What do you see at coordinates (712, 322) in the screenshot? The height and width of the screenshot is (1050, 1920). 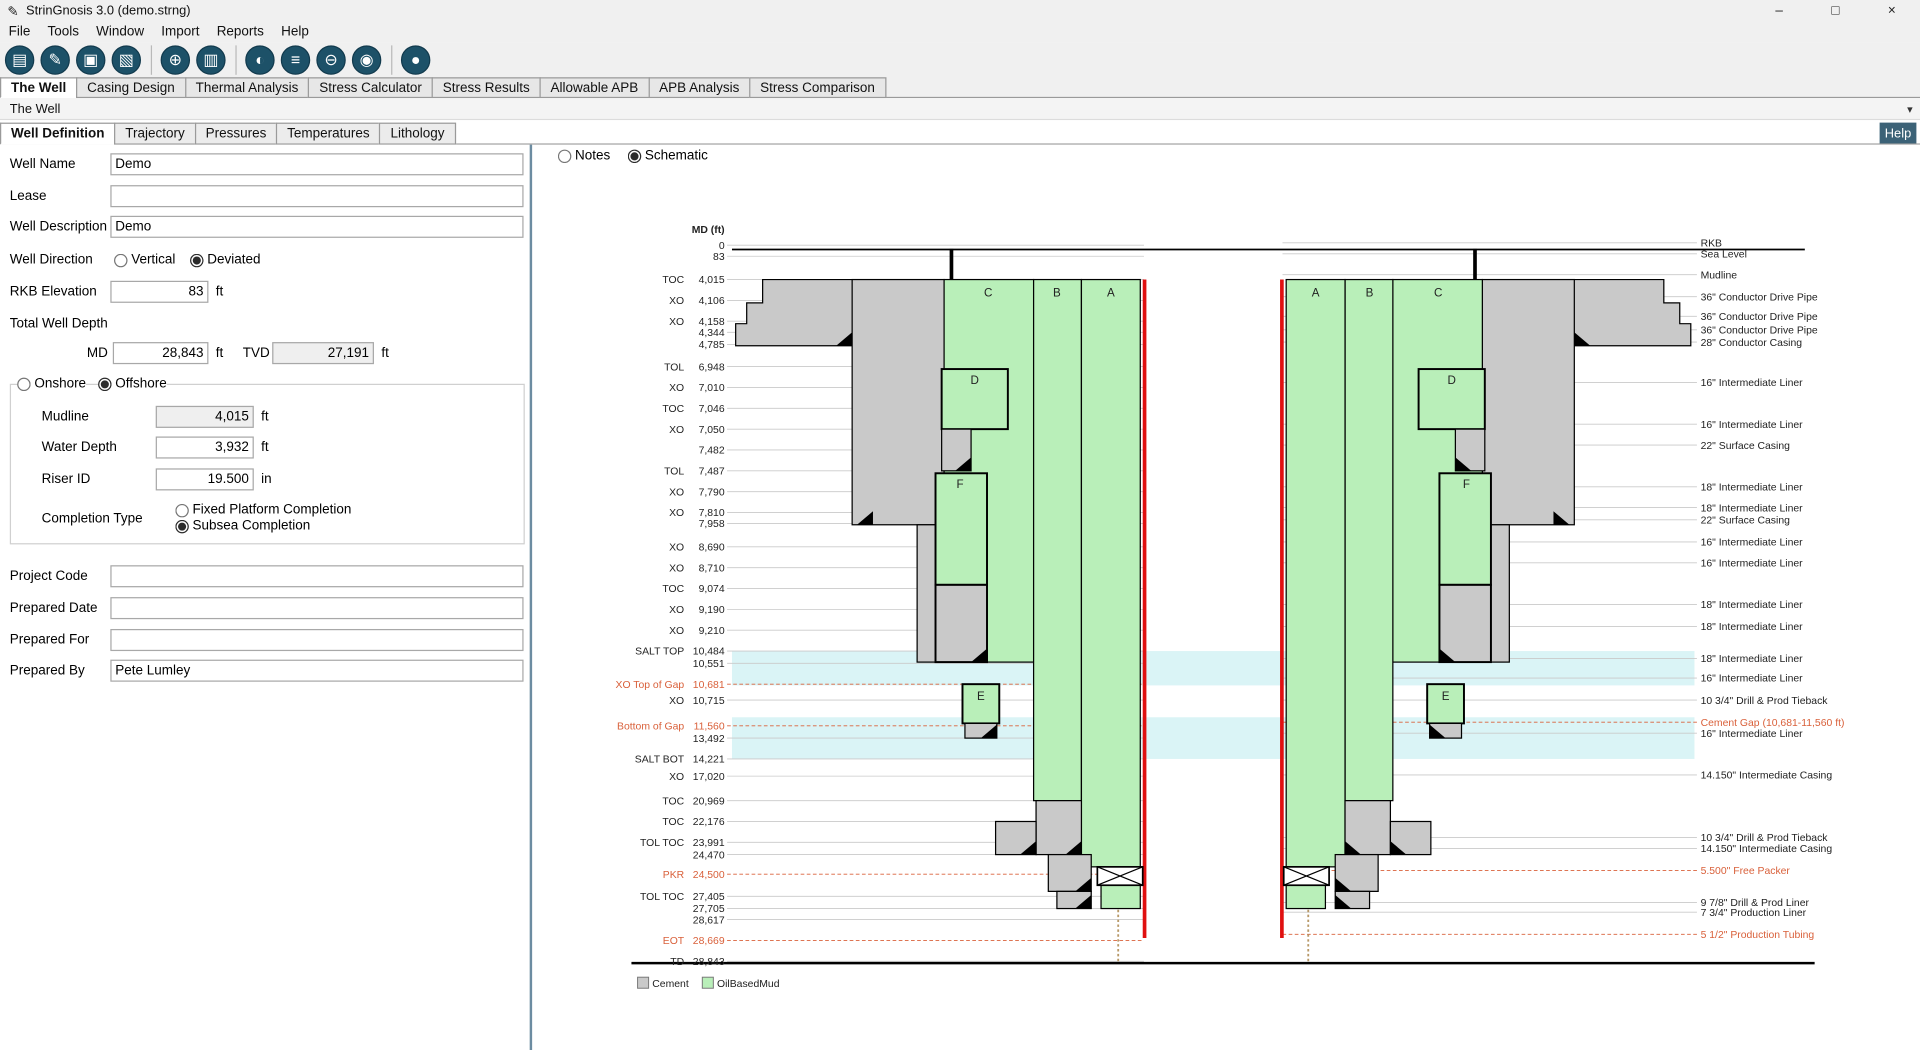 I see `depth-label: 4,158` at bounding box center [712, 322].